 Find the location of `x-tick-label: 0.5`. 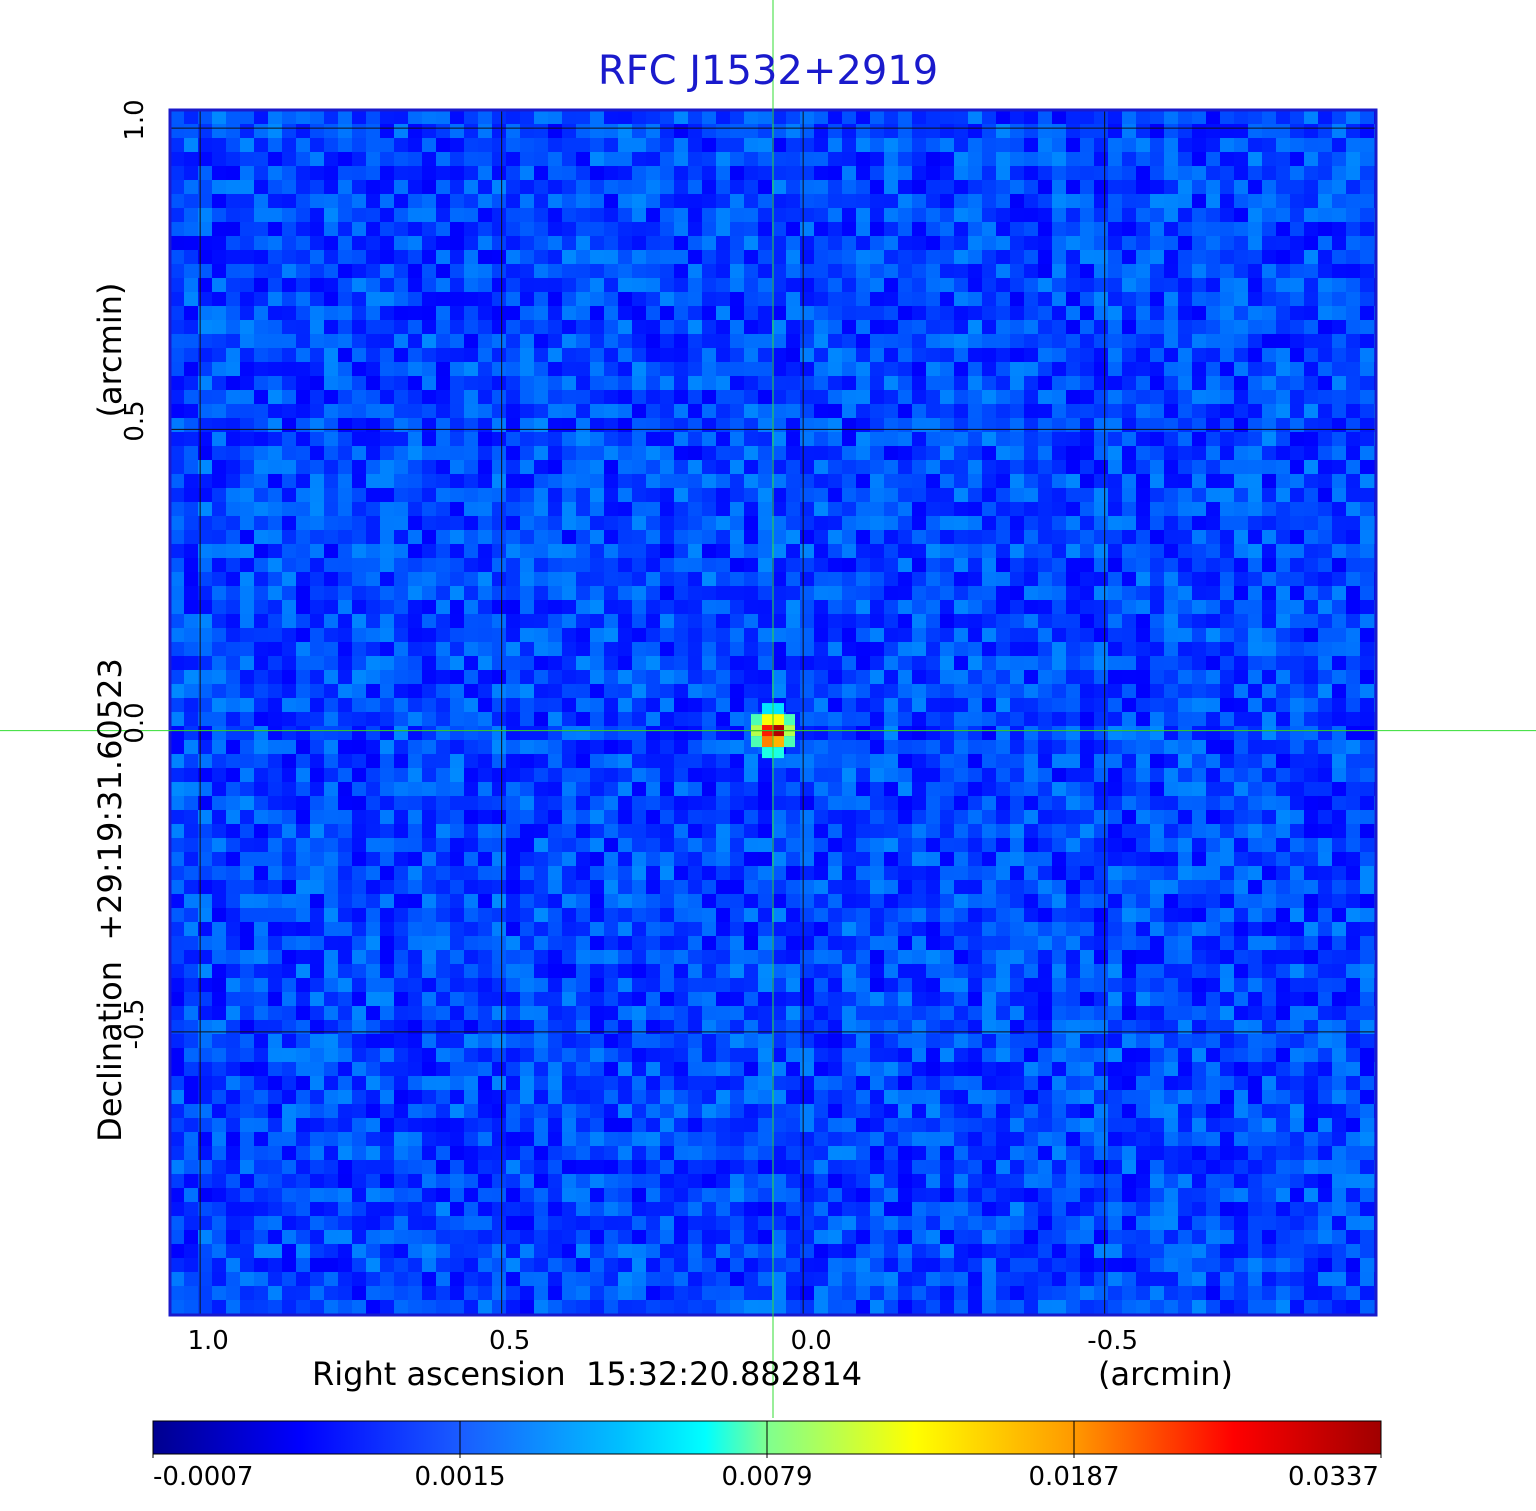

x-tick-label: 0.5 is located at coordinates (509, 1341).